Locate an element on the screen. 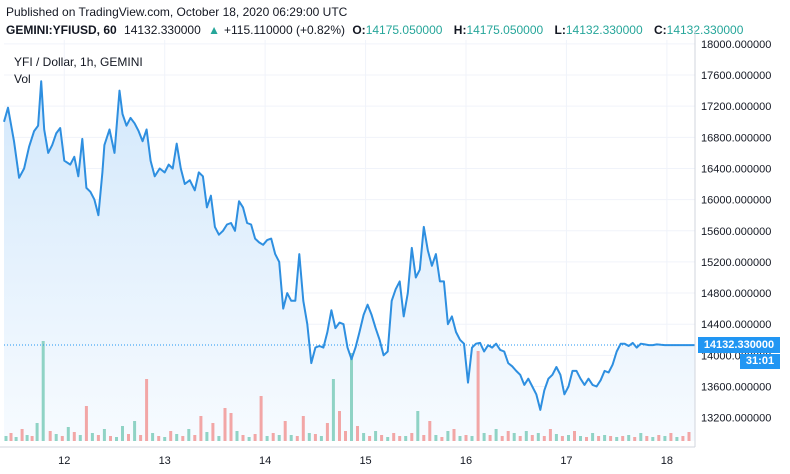 The image size is (790, 474). low-label: L: is located at coordinates (560, 30).